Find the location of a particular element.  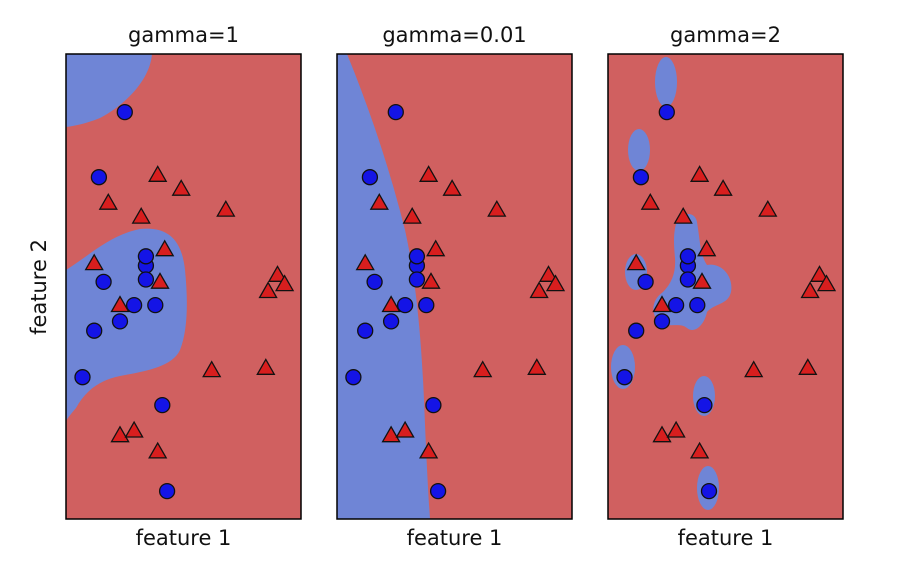

title-gamma-0.01: gamma=0.01 is located at coordinates (454, 35).